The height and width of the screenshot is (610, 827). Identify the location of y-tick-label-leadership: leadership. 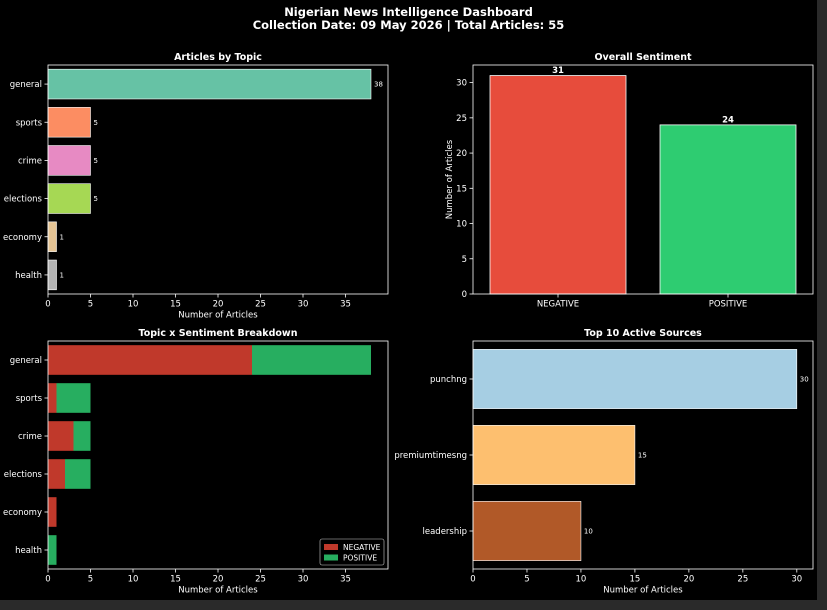
(445, 532).